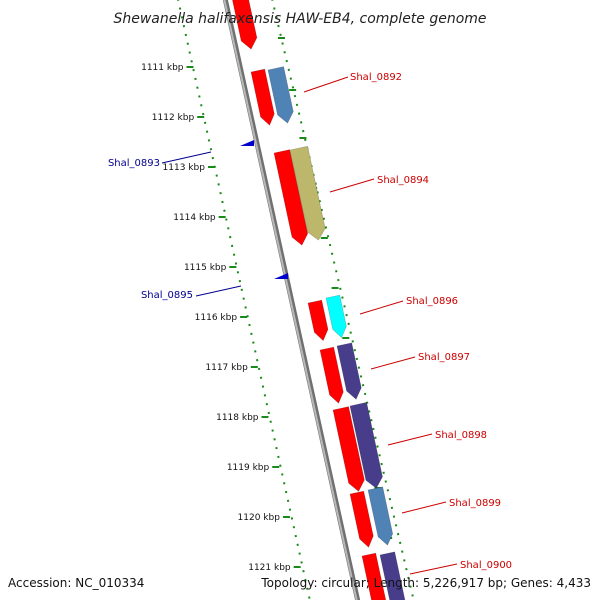 The width and height of the screenshot is (600, 600). I want to click on gene-feature-0894-red, so click(291, 197).